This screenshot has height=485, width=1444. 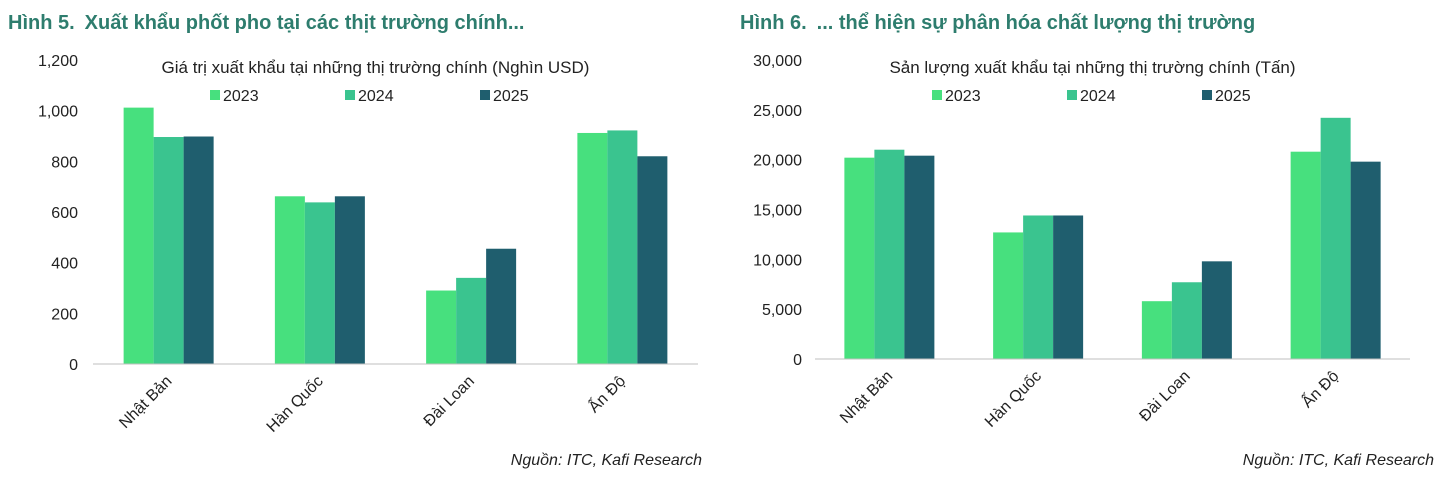 I want to click on figure-number: Hình 6., so click(x=773, y=23).